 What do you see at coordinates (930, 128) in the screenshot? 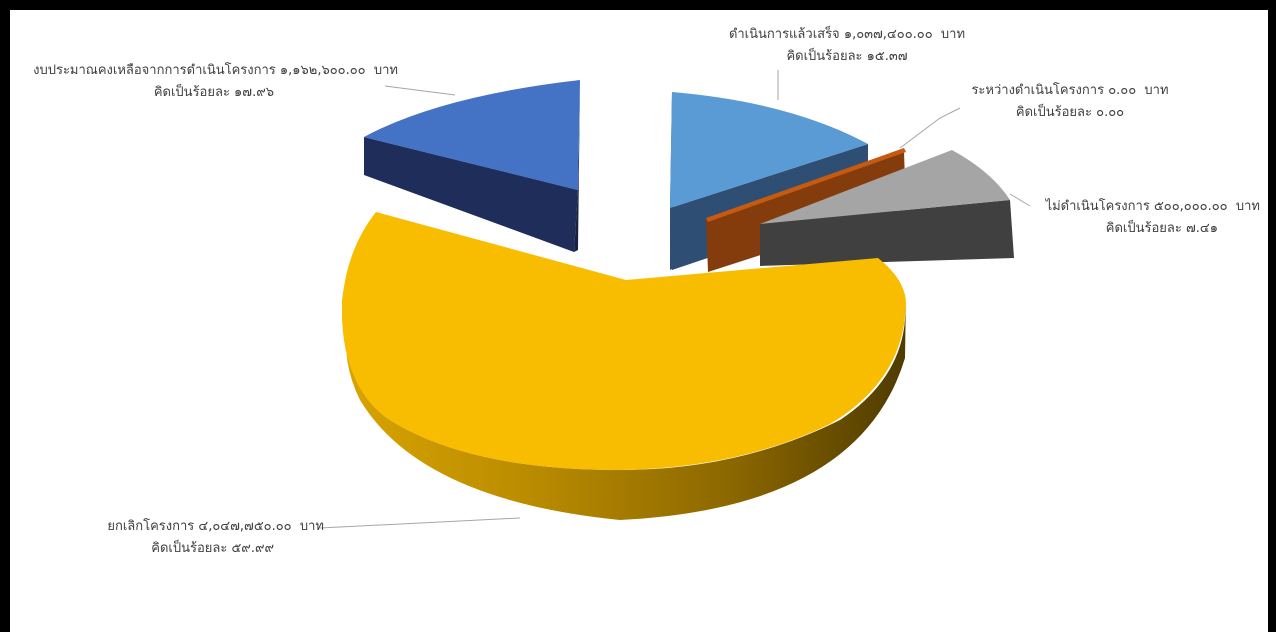
I see `leader-line-ongoing` at bounding box center [930, 128].